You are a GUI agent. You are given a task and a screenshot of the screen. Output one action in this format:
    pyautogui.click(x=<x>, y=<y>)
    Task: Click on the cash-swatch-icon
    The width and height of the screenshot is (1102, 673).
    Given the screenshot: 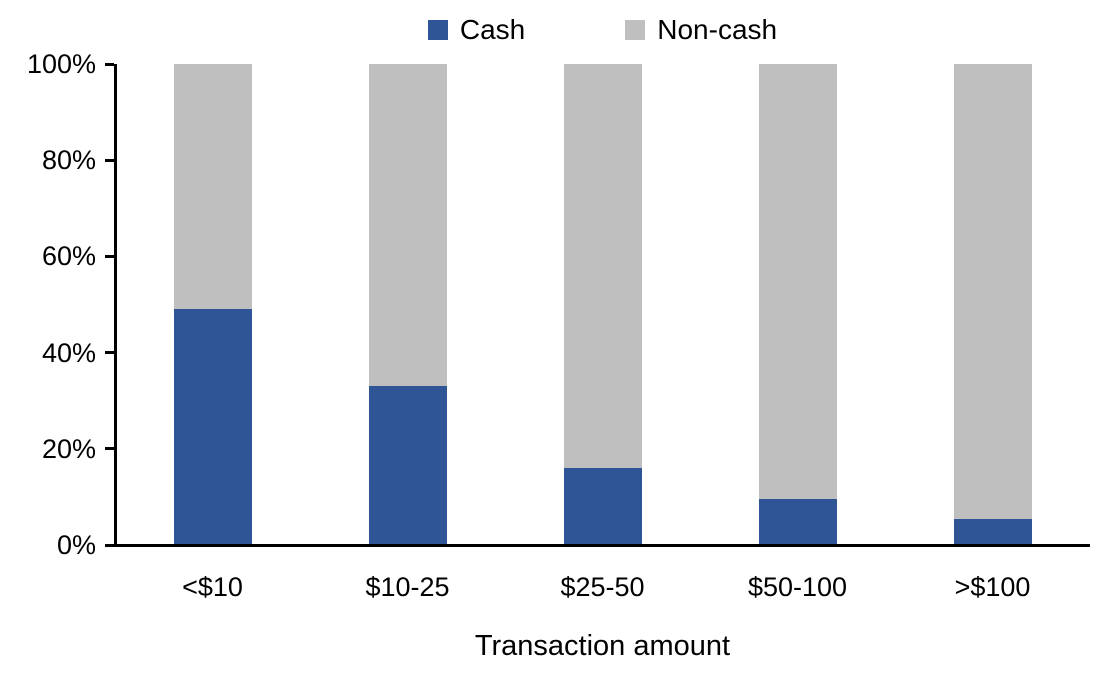 What is the action you would take?
    pyautogui.click(x=437, y=30)
    